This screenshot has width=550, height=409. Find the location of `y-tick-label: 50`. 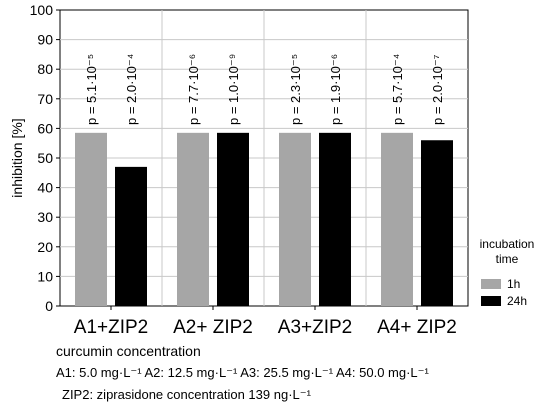

y-tick-label: 50 is located at coordinates (45, 158).